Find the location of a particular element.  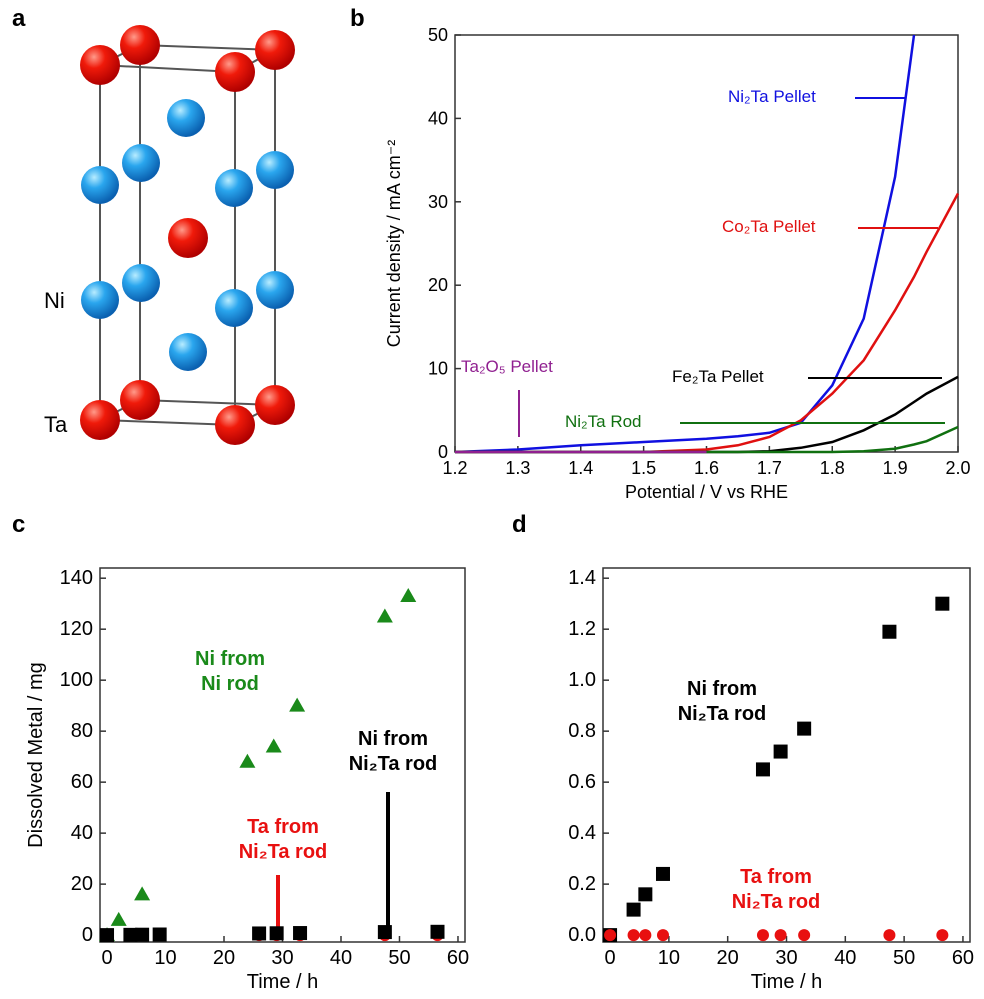

y-tick-label: 10 is located at coordinates (438, 369).